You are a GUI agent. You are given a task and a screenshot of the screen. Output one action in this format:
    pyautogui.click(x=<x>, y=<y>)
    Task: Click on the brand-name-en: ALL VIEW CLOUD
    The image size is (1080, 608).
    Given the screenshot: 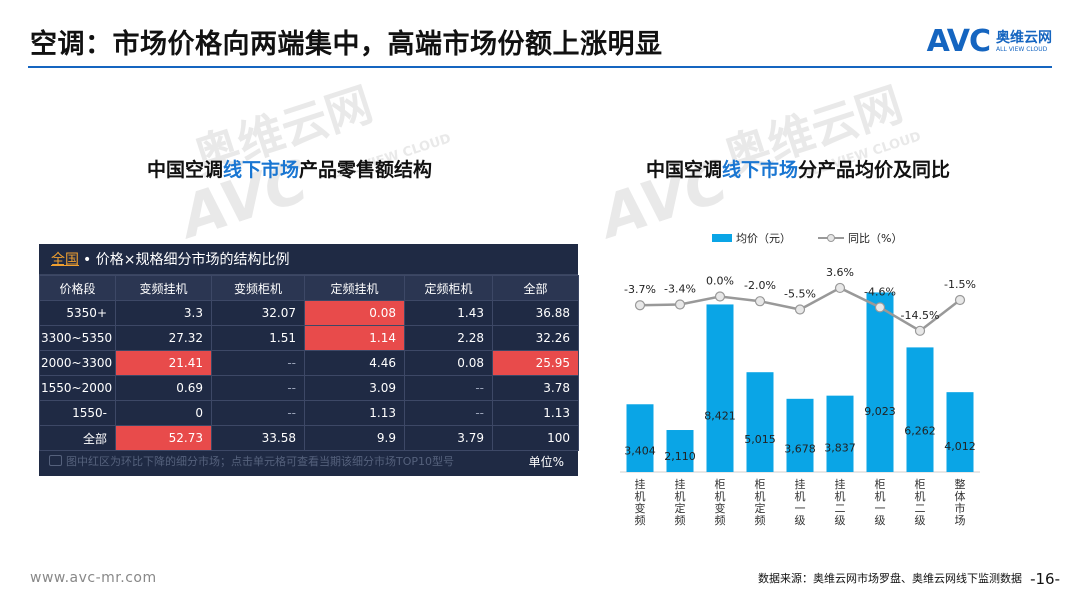 What is the action you would take?
    pyautogui.click(x=1022, y=49)
    